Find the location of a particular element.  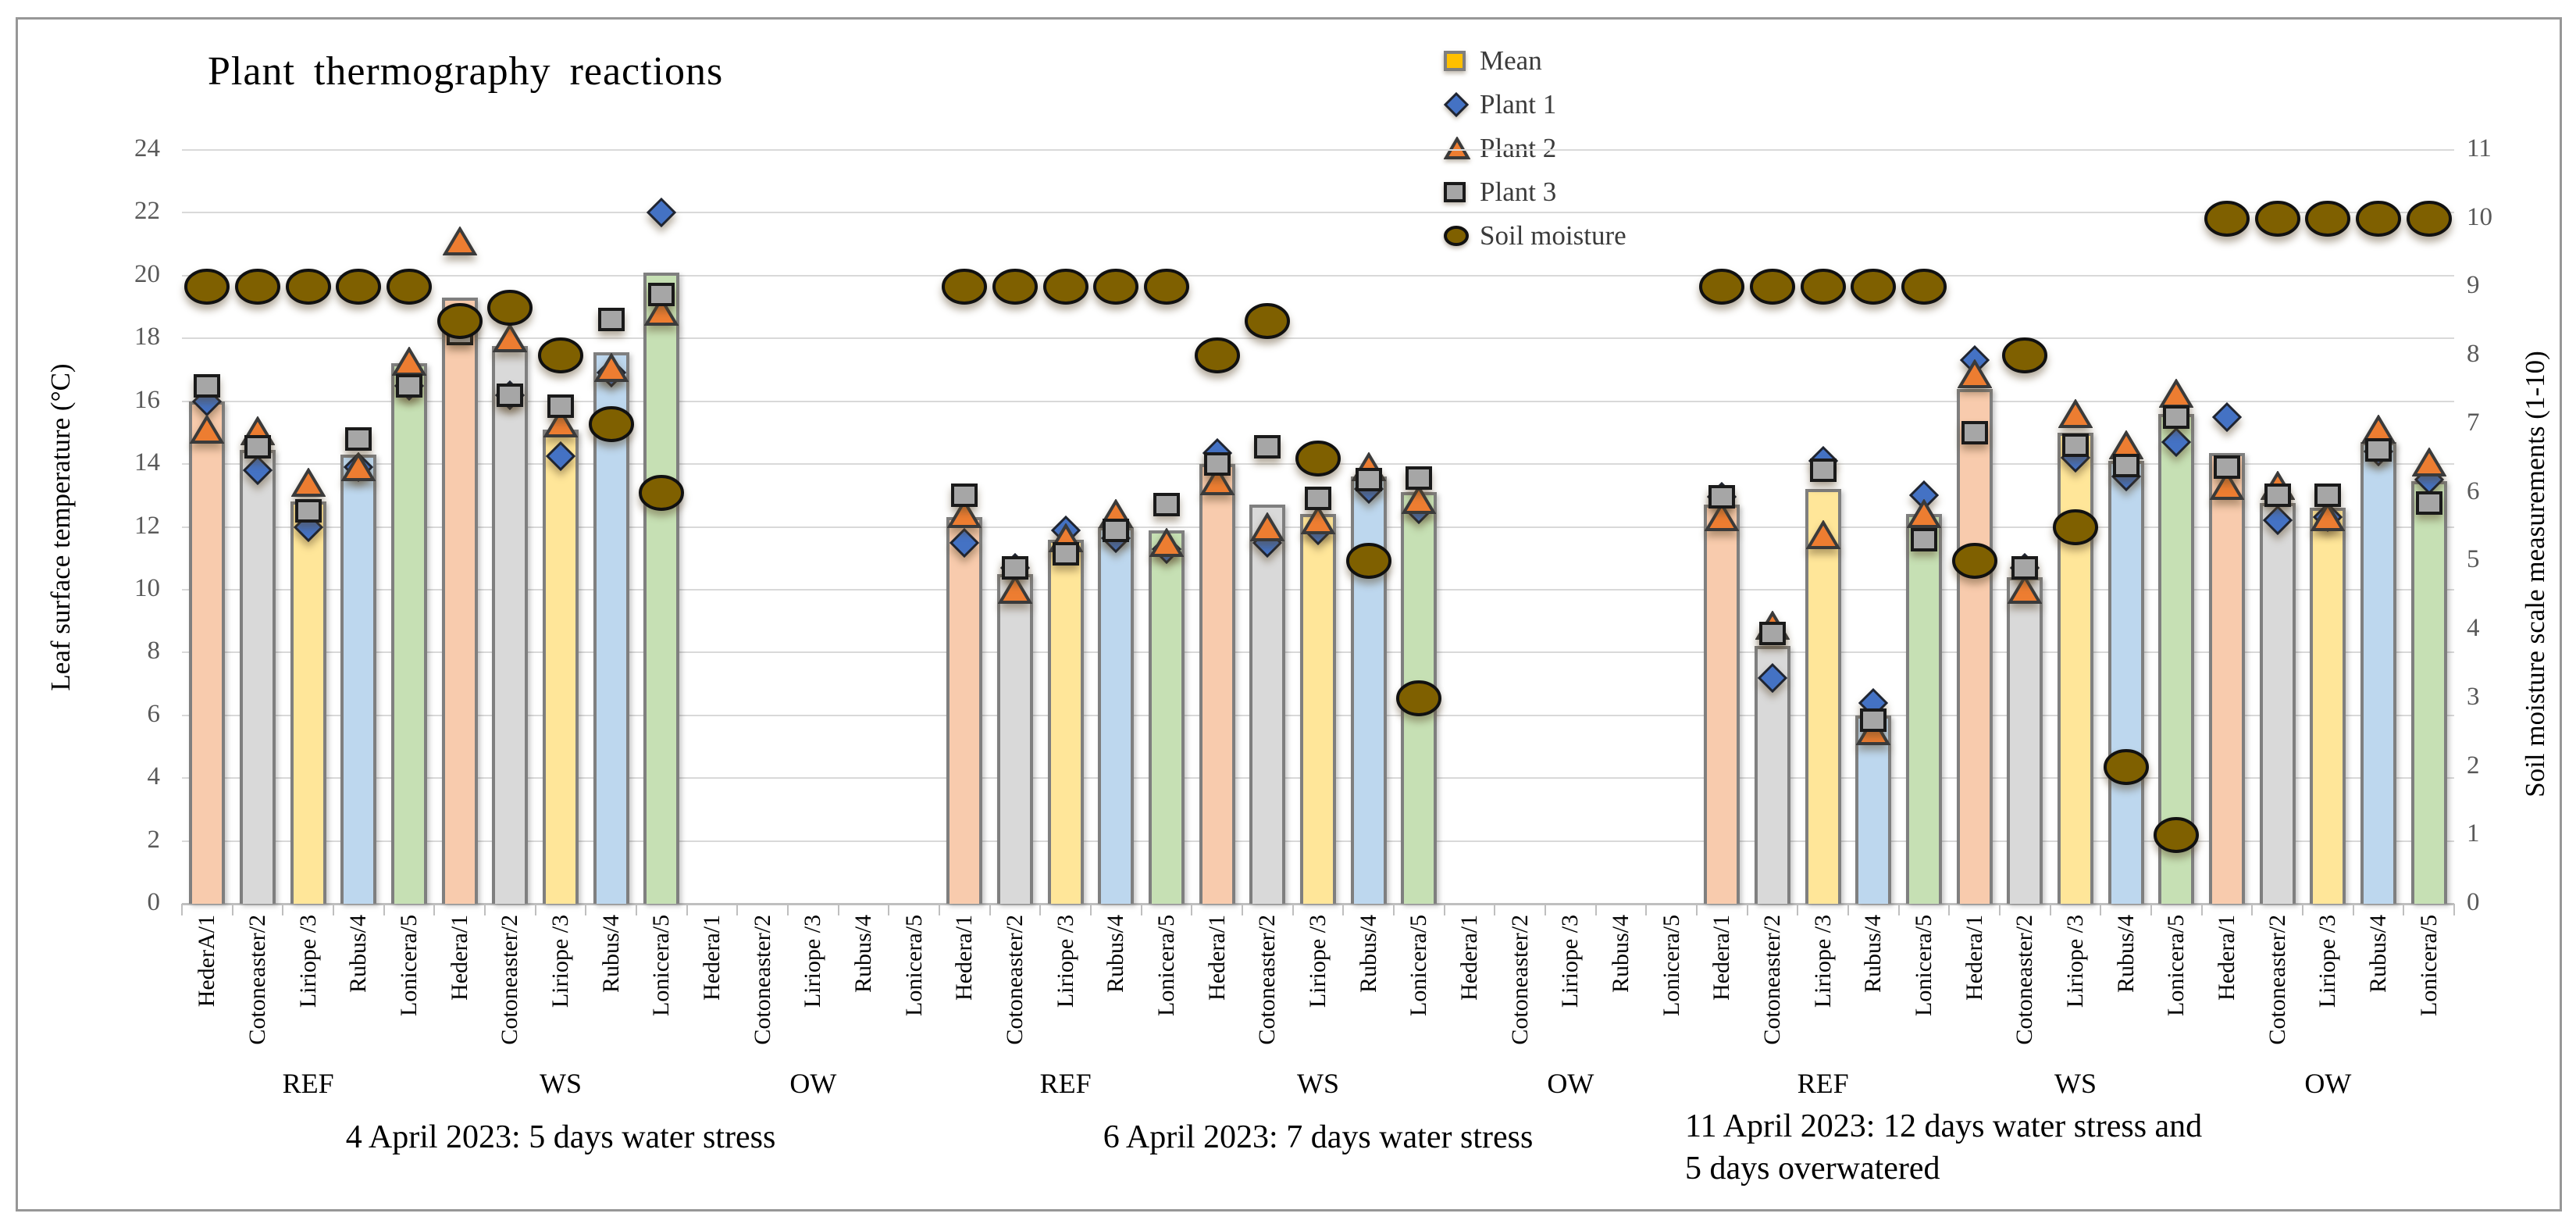

legend-item-soil-moisture: Soil moisture is located at coordinates (1535, 236).